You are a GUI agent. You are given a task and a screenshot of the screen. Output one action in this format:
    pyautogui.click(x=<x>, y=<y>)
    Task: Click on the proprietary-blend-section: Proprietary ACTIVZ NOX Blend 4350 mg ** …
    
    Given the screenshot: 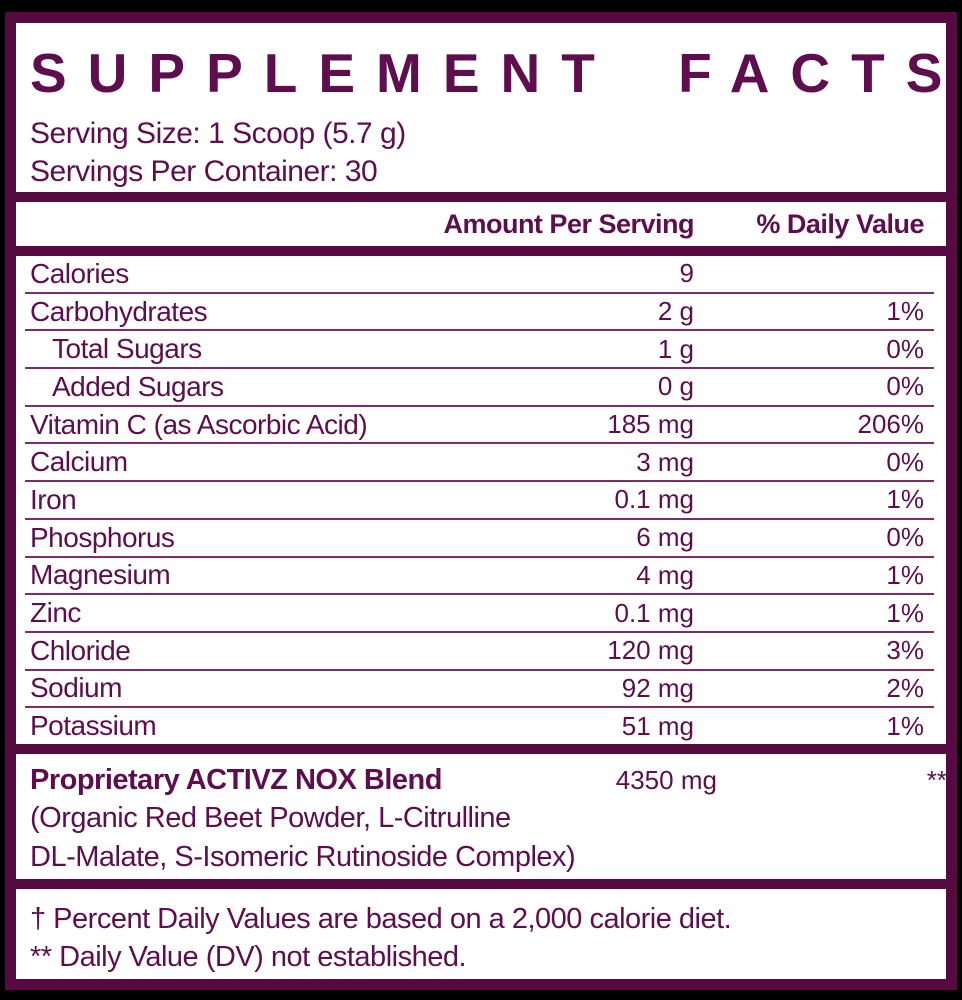 What is the action you would take?
    pyautogui.click(x=481, y=816)
    